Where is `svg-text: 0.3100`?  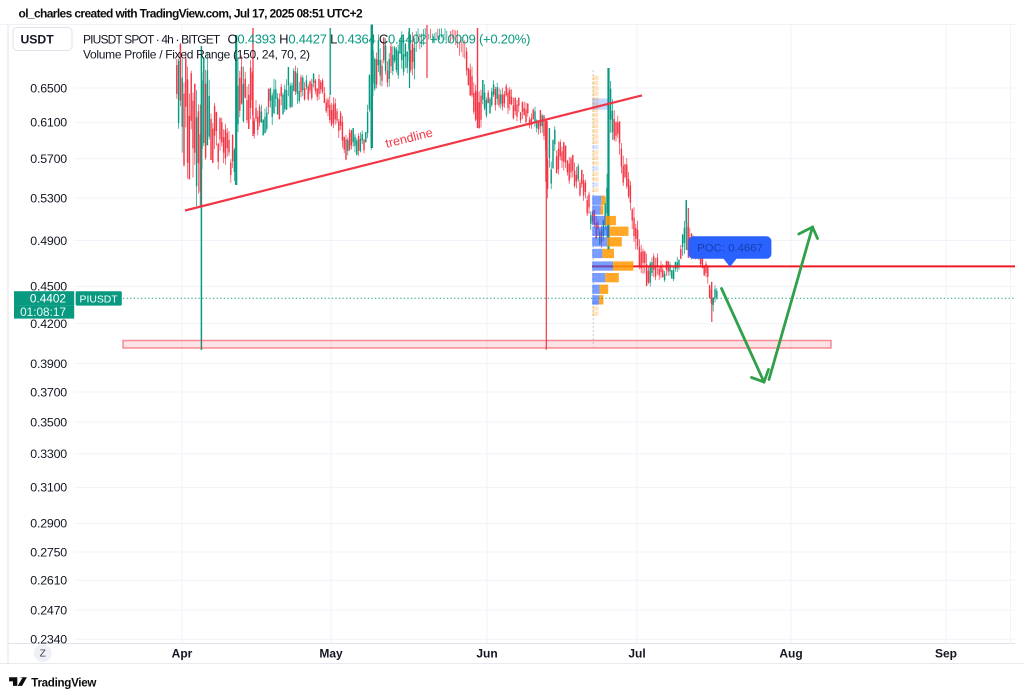
svg-text: 0.3100 is located at coordinates (48, 488).